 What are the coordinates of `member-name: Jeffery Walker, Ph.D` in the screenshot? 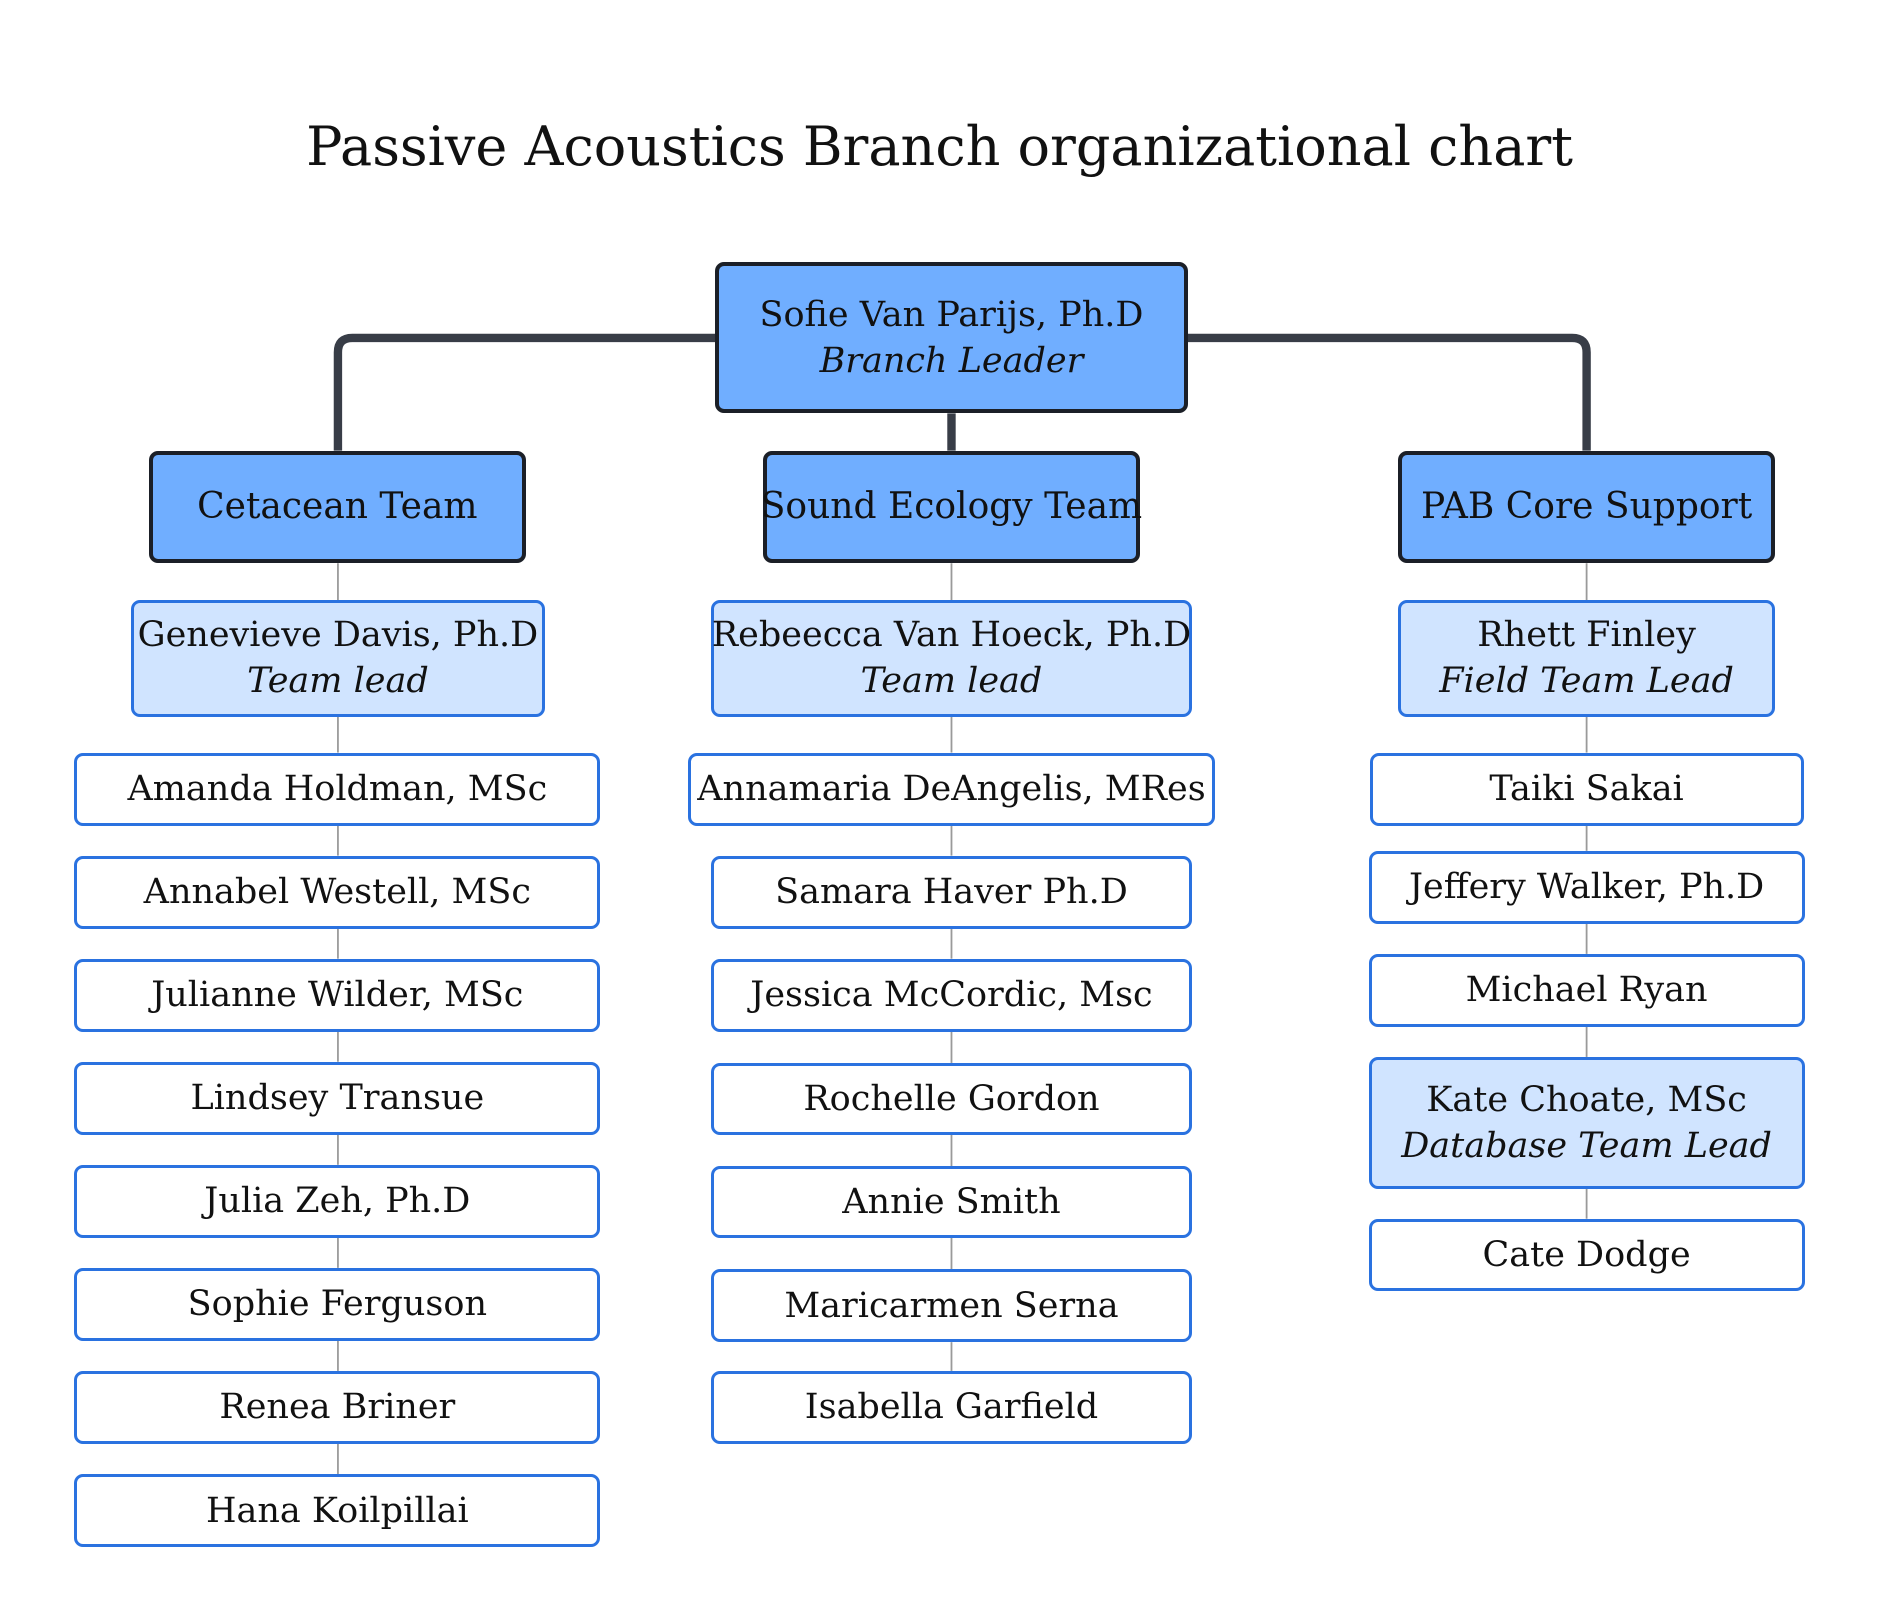 It's located at (1586, 887).